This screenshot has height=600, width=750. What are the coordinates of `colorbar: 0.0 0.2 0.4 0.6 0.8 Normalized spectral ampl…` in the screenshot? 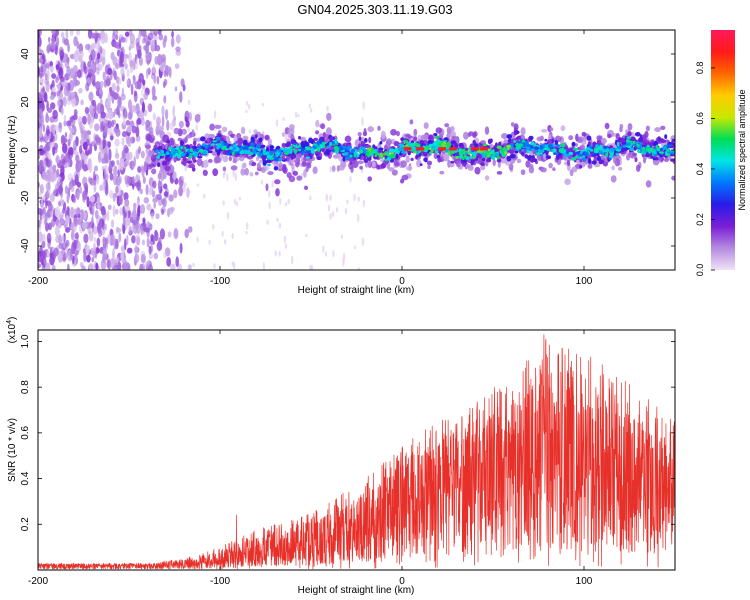 It's located at (721, 153).